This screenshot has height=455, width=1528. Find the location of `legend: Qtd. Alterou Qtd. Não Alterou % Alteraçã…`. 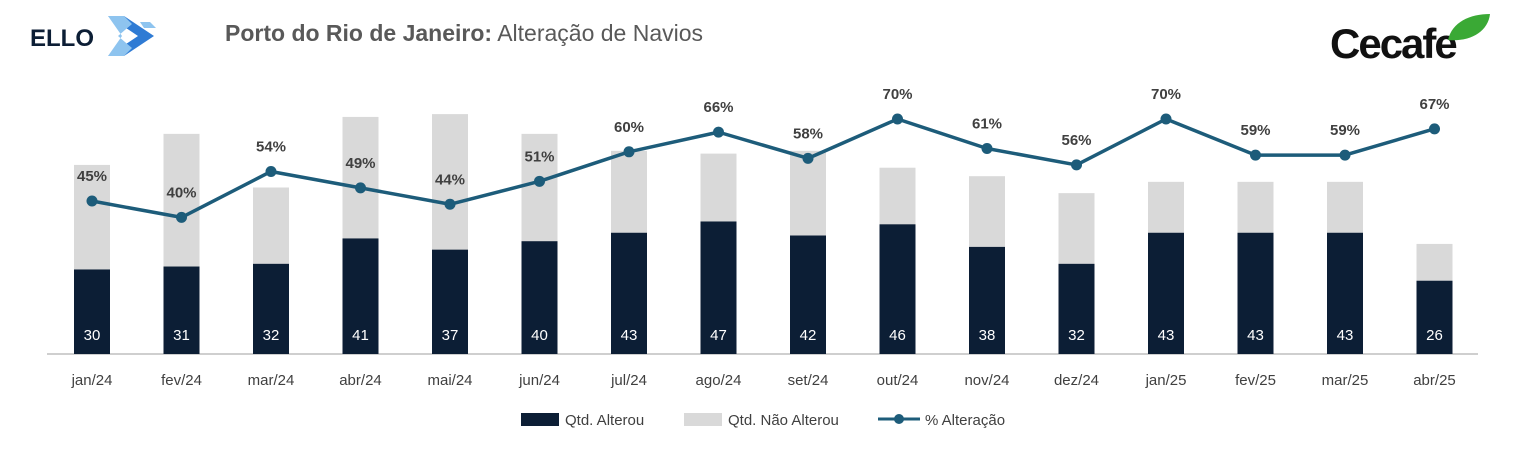

legend: Qtd. Alterou Qtd. Não Alterou % Alteraçã… is located at coordinates (763, 420).